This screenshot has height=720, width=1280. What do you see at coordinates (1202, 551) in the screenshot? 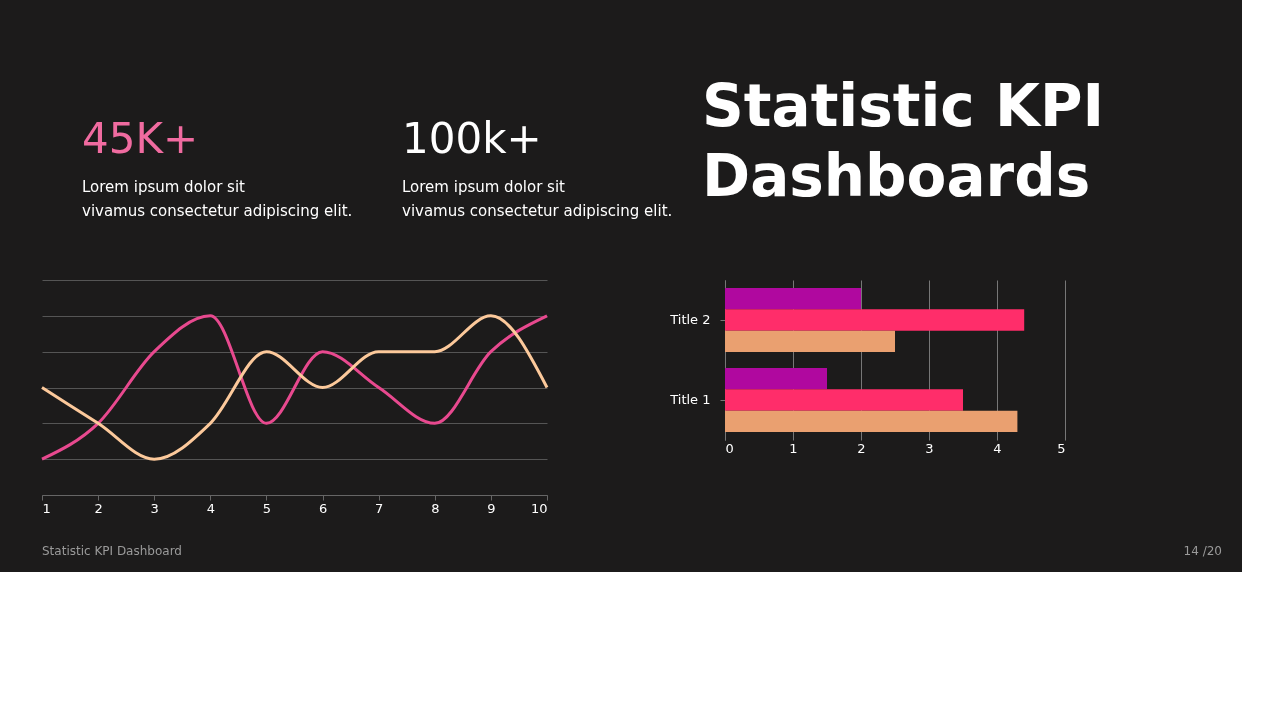
I see `text: 14 /20` at bounding box center [1202, 551].